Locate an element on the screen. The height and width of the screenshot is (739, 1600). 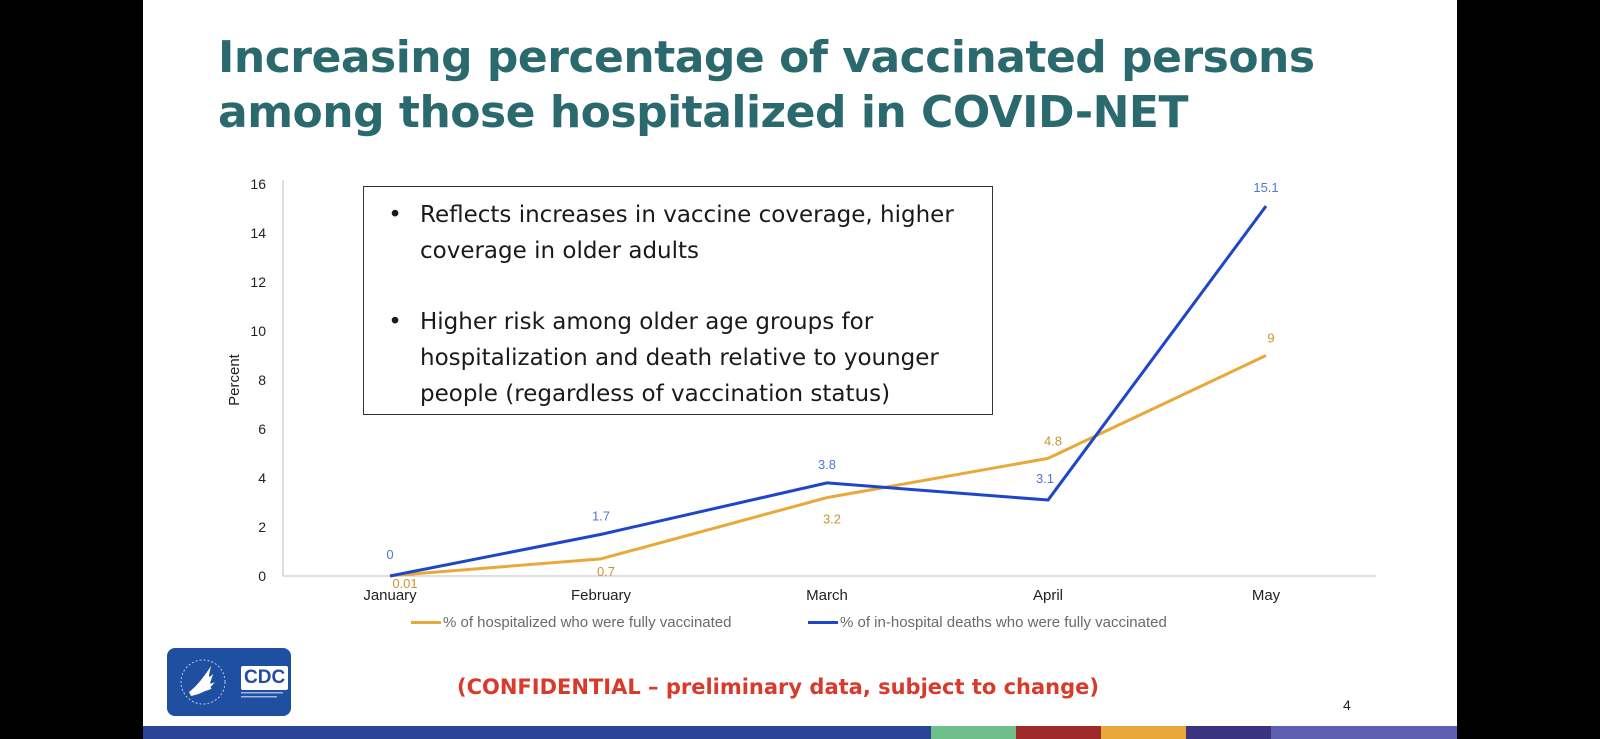
data-label-deaths: 3.8 is located at coordinates (827, 464).